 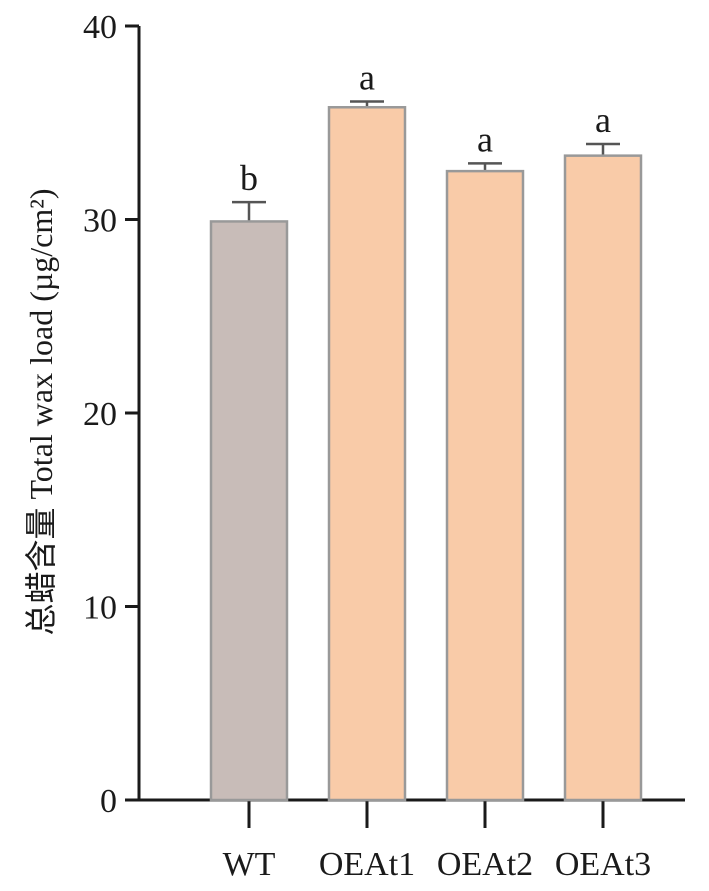 I want to click on bar-group: b, so click(x=249, y=480).